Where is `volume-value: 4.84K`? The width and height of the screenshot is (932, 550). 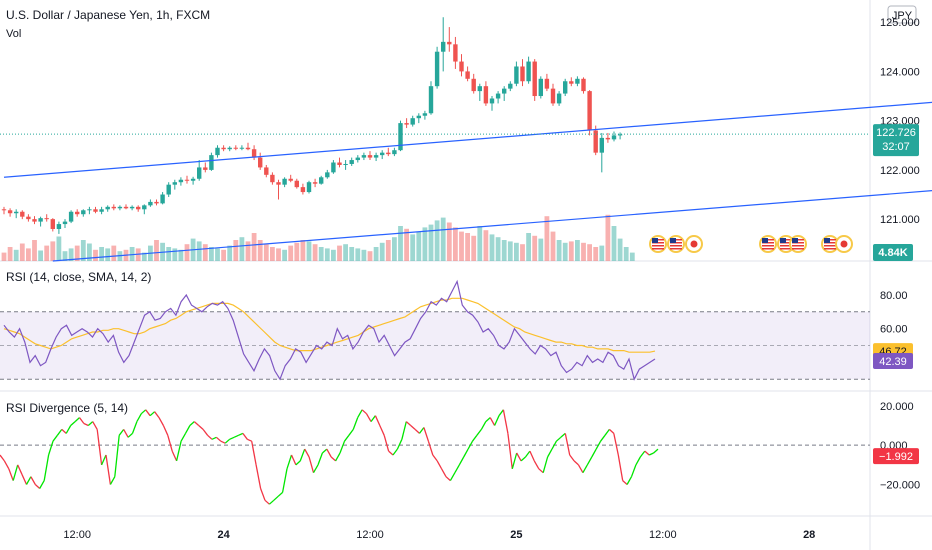
volume-value: 4.84K is located at coordinates (892, 253).